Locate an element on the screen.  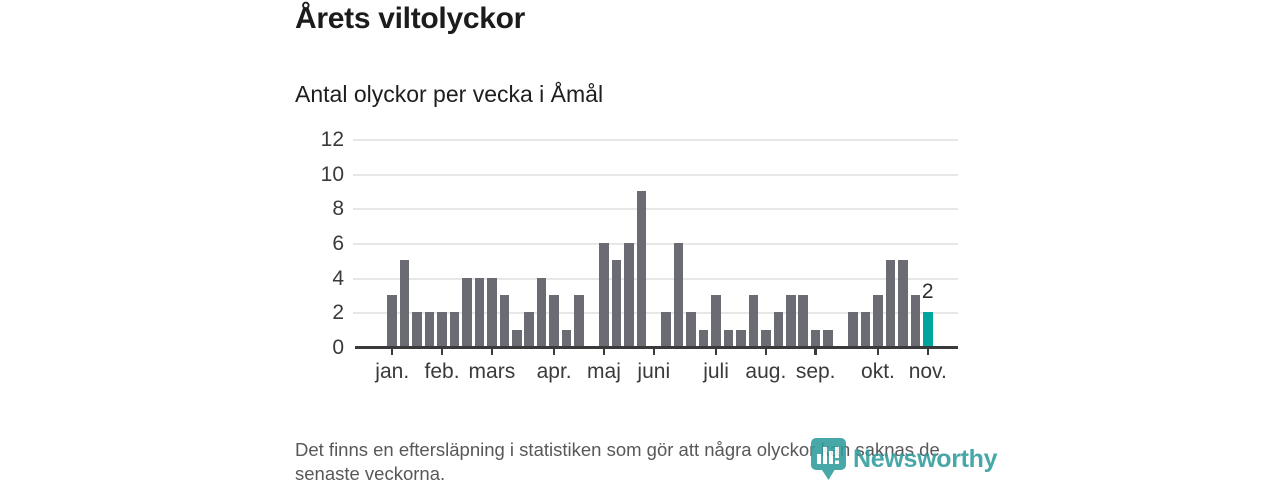
x-axis-line is located at coordinates (656, 347).